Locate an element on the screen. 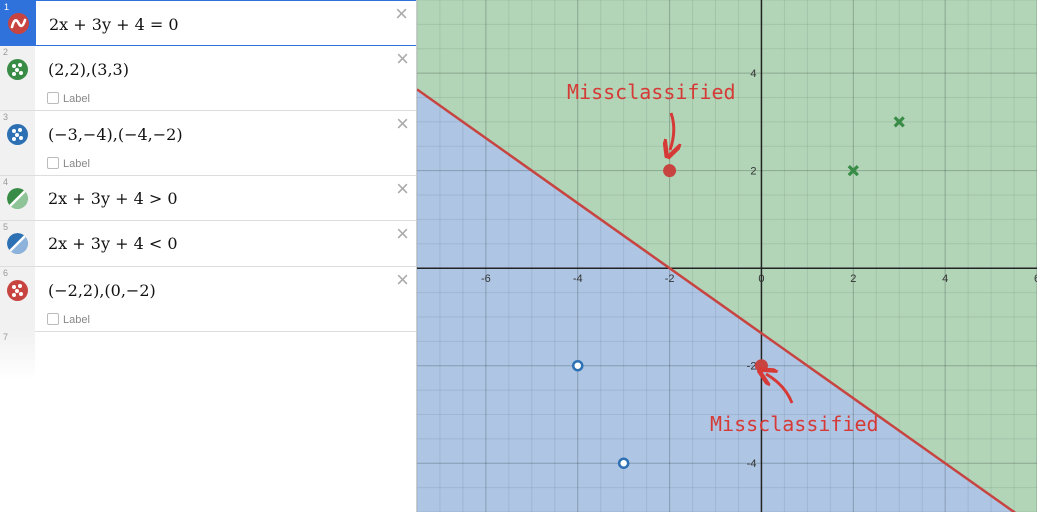 This screenshot has height=512, width=1037. y-tick-label: 4 is located at coordinates (753, 74).